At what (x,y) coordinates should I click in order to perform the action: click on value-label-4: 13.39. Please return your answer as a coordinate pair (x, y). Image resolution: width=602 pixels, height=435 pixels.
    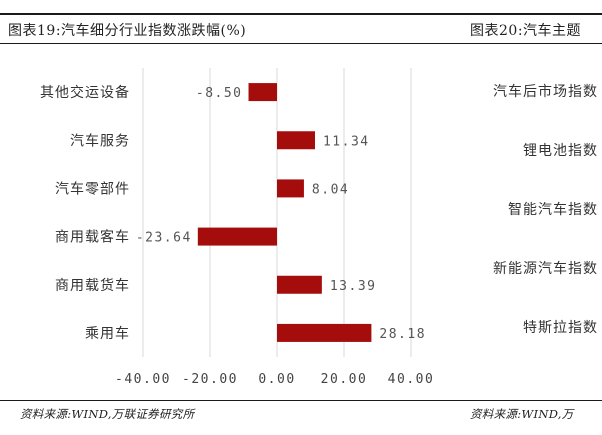
    Looking at the image, I should click on (353, 286).